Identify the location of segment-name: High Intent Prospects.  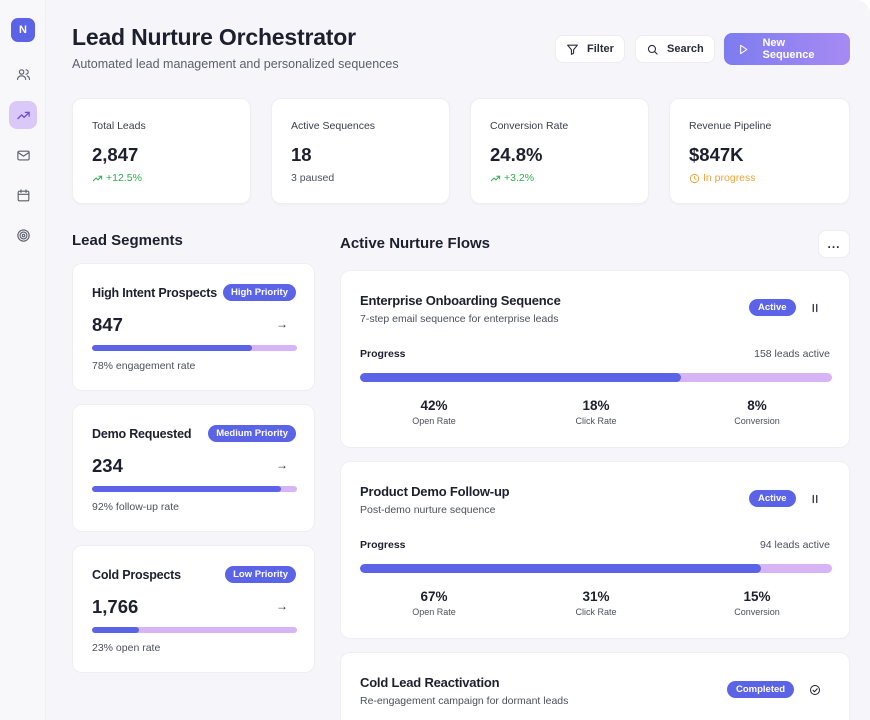
(154, 293).